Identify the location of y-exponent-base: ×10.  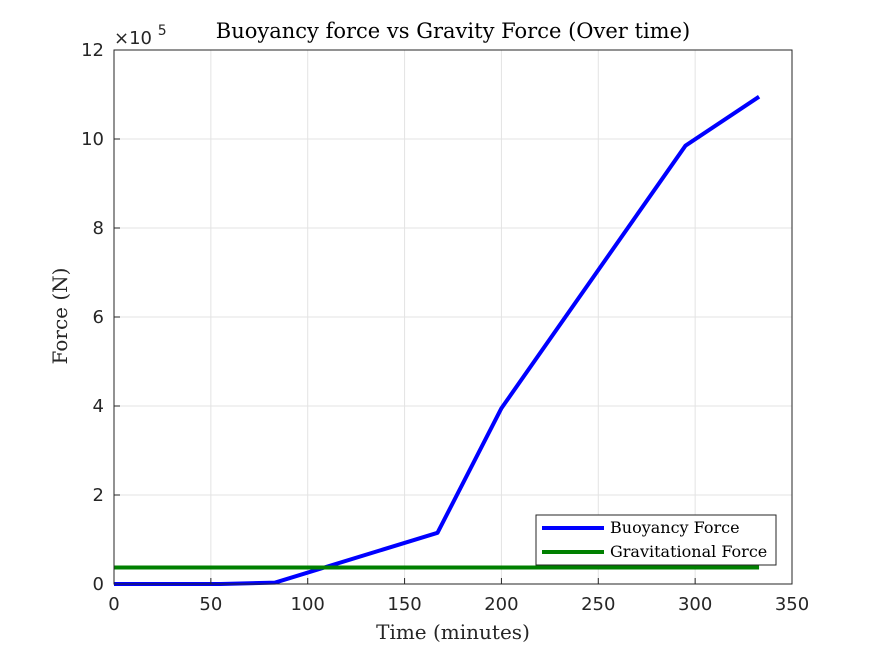
(133, 38).